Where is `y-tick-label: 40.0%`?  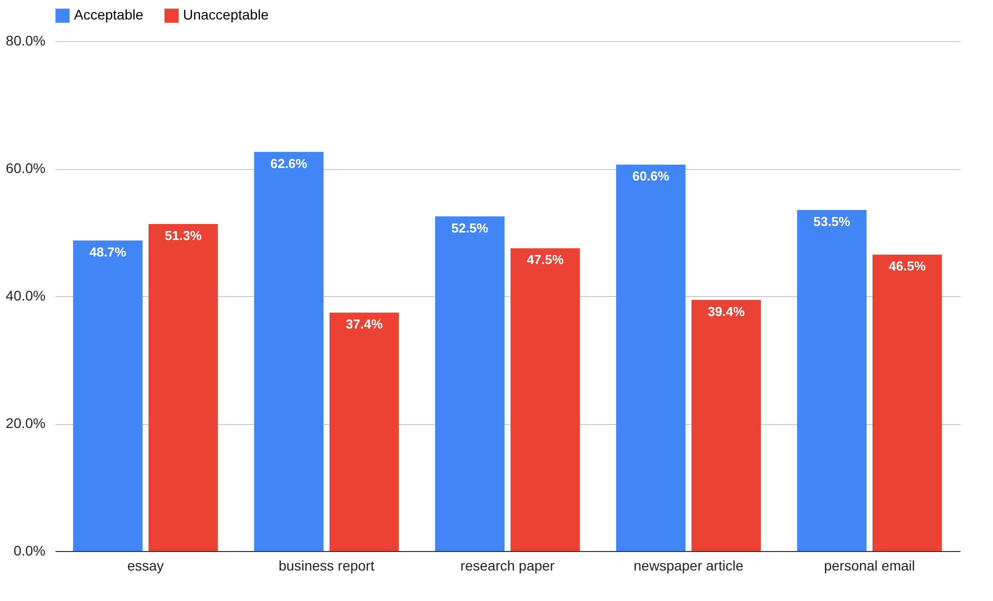 y-tick-label: 40.0% is located at coordinates (26, 296).